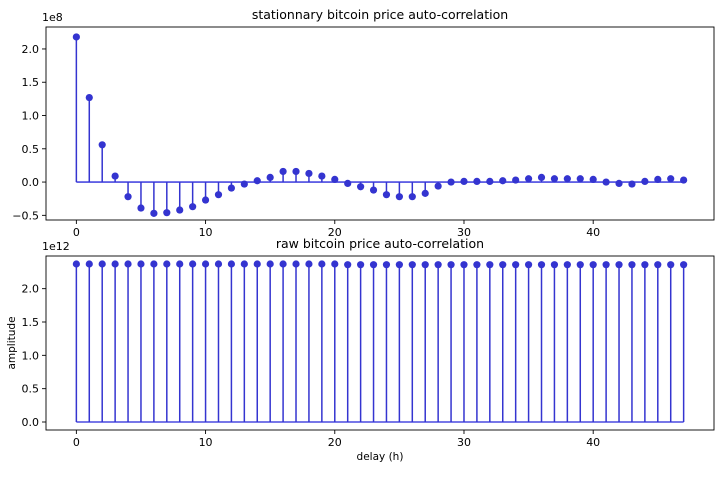 The image size is (720, 496). What do you see at coordinates (56, 246) in the screenshot?
I see `y-offset-label: 1e12` at bounding box center [56, 246].